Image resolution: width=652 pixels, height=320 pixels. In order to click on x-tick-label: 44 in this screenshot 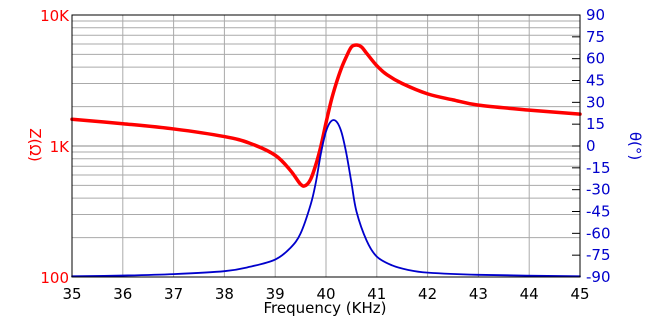, I will do `click(529, 294)`.